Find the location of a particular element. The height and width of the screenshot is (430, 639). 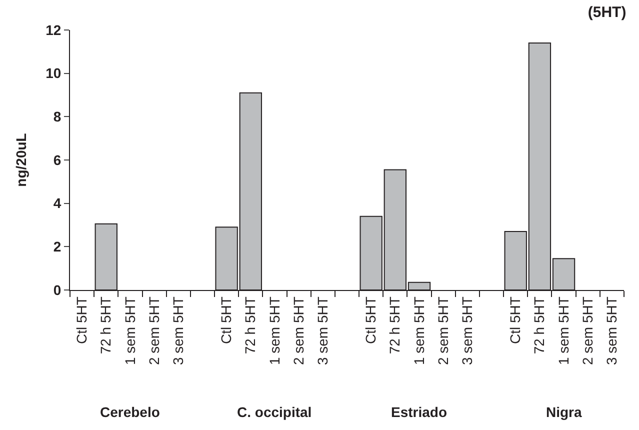

y-axis-title: ng/20uL is located at coordinates (21, 159).